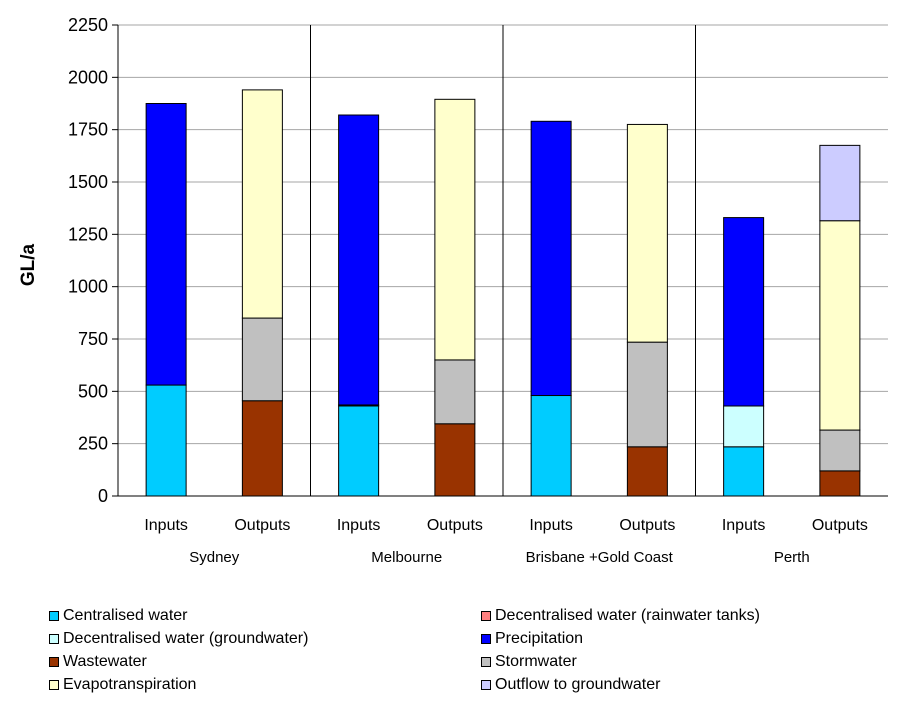  Describe the element at coordinates (627, 615) in the screenshot. I see `legend-label: Decentralised water (rainwater tanks)` at that location.